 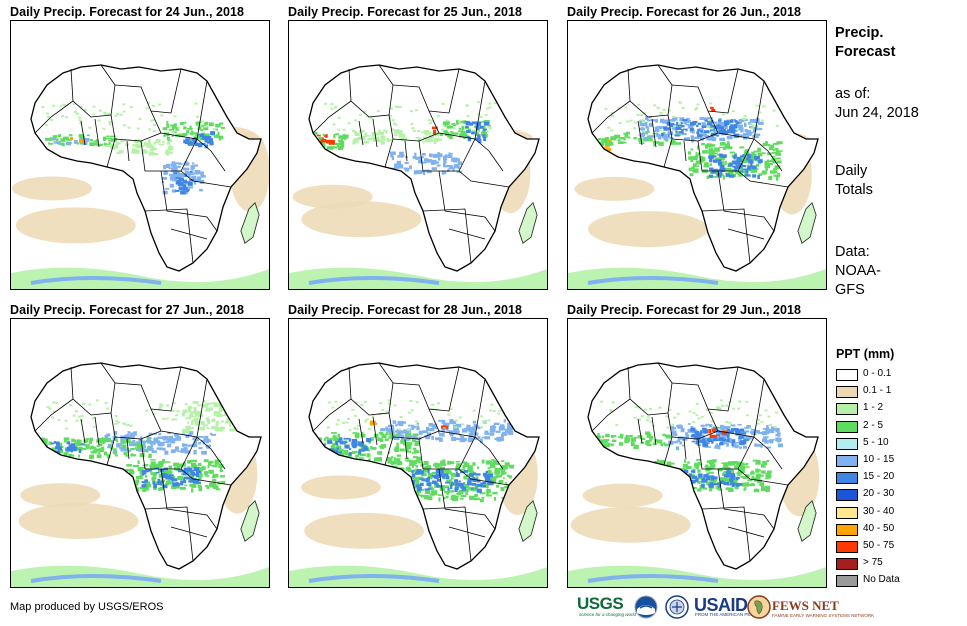 I want to click on legend-label: 1 - 2, so click(x=873, y=408).